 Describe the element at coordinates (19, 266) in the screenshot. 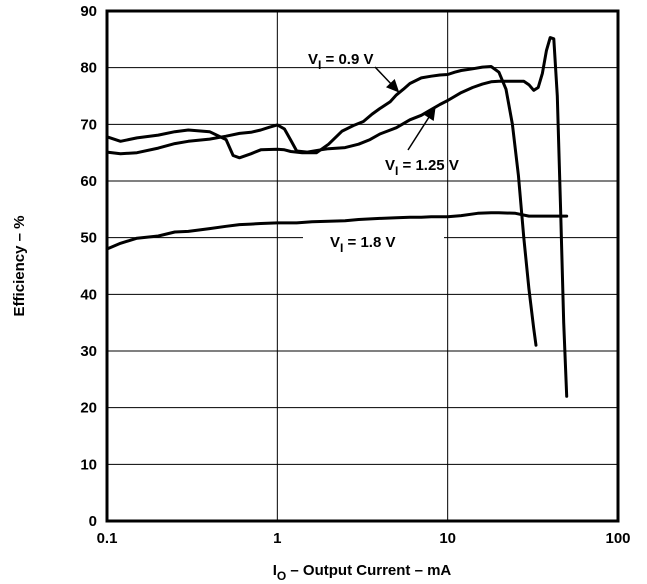

I see `y-axis-label: Efficiency – %` at that location.